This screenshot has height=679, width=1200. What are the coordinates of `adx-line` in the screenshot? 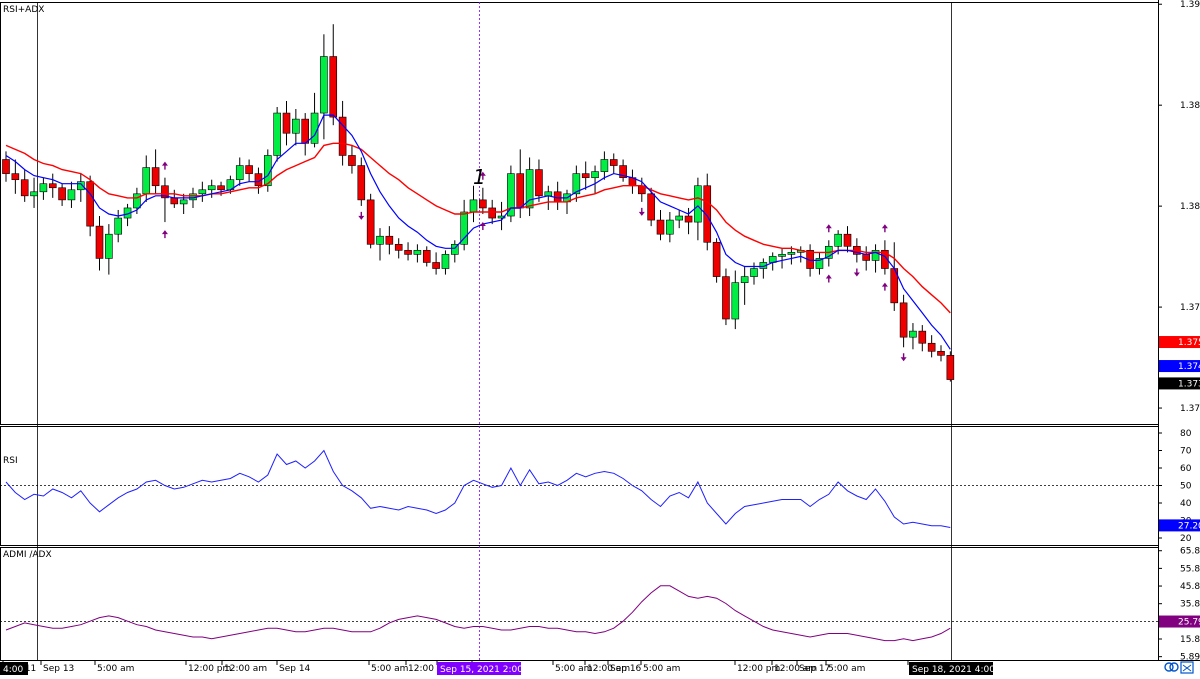 It's located at (478, 613).